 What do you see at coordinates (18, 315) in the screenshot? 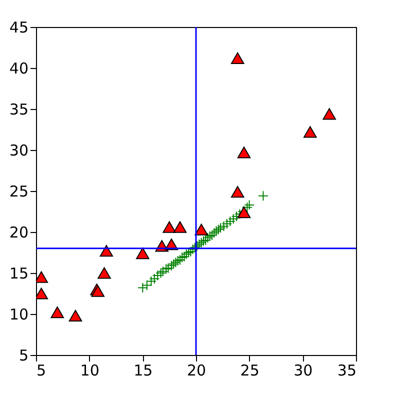
I see `y-tick-label: 10` at bounding box center [18, 315].